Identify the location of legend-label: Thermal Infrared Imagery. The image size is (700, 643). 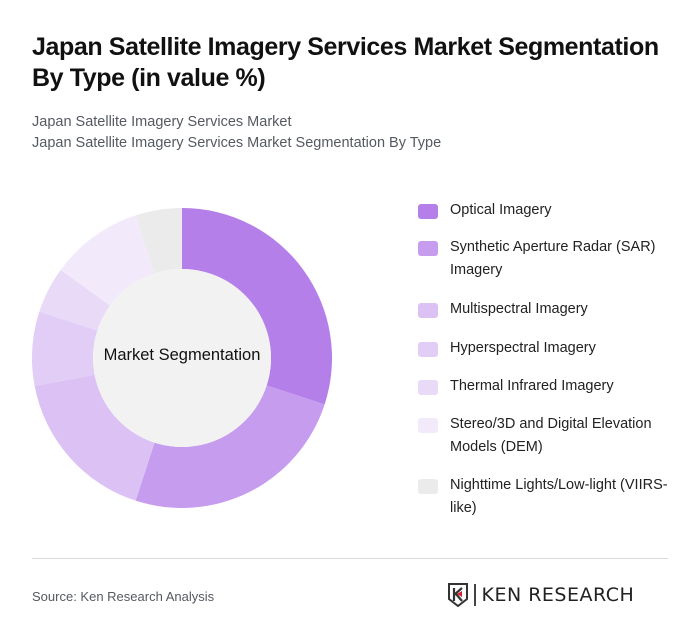
(532, 386).